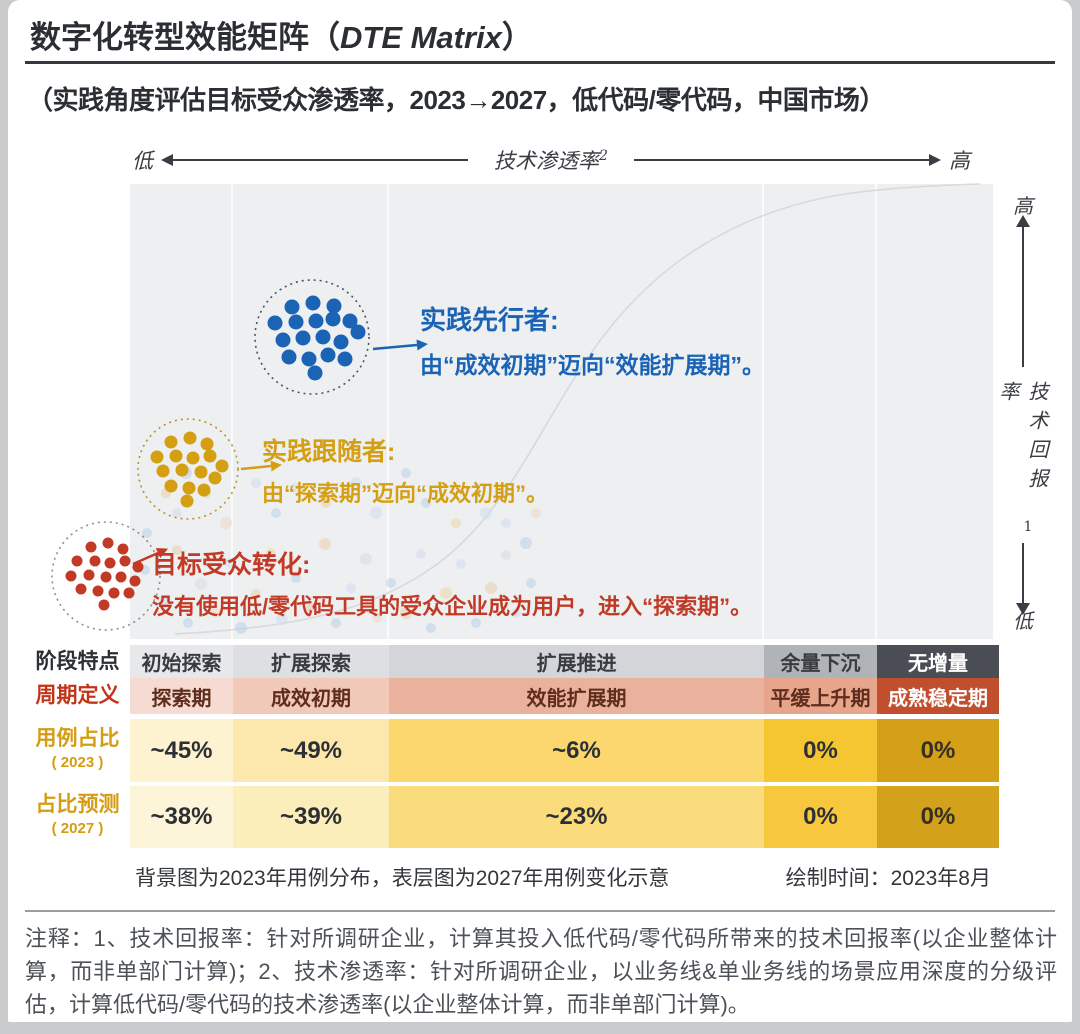 This screenshot has height=1034, width=1080. What do you see at coordinates (281, 34) in the screenshot?
I see `page-title: 数字化转型效能矩阵（DTE Matrix）` at bounding box center [281, 34].